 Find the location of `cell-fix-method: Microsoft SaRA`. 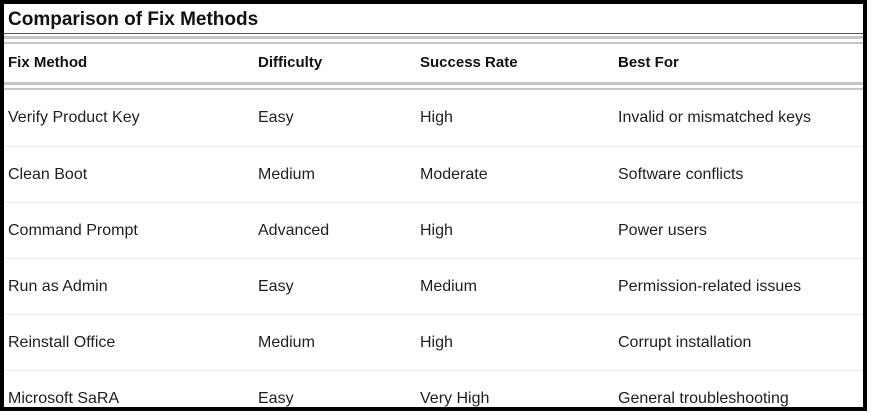

cell-fix-method: Microsoft SaRA is located at coordinates (64, 398).